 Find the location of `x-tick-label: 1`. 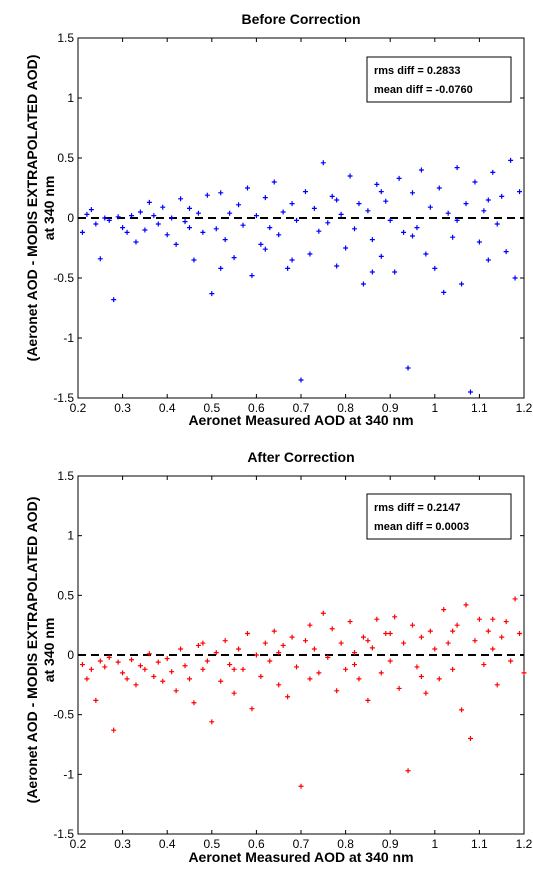

x-tick-label: 1 is located at coordinates (434, 844).